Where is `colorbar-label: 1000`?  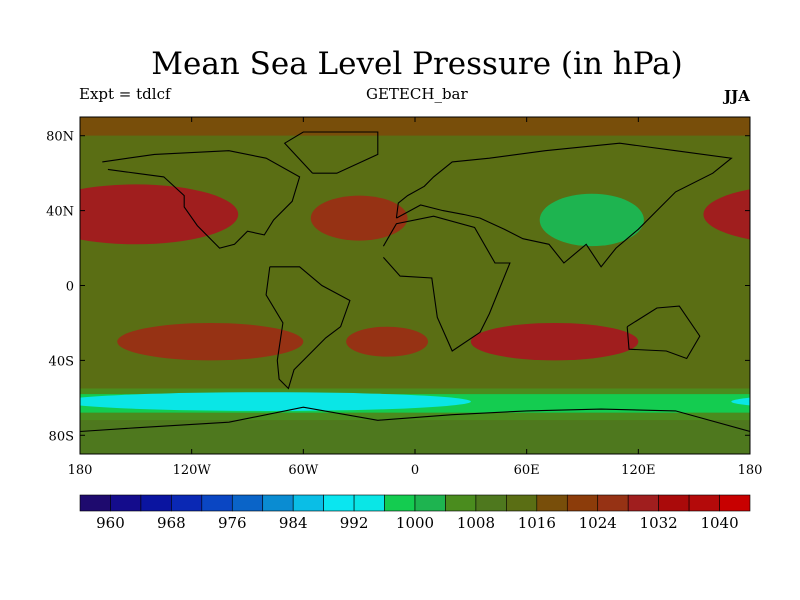 colorbar-label: 1000 is located at coordinates (415, 523).